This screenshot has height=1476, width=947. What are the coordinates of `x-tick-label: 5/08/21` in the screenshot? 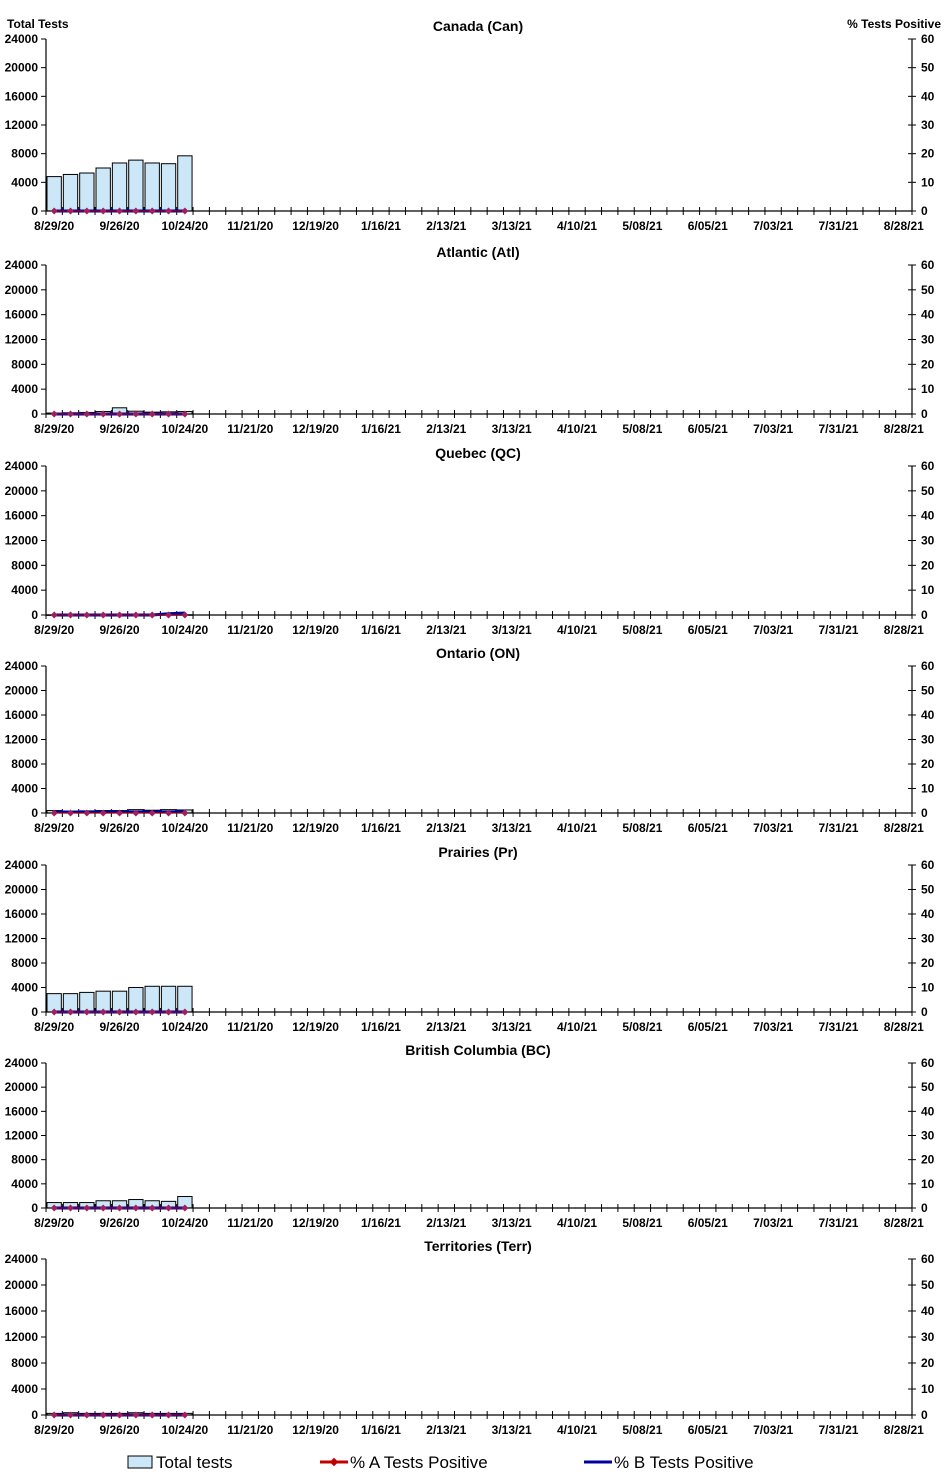 It's located at (642, 630).